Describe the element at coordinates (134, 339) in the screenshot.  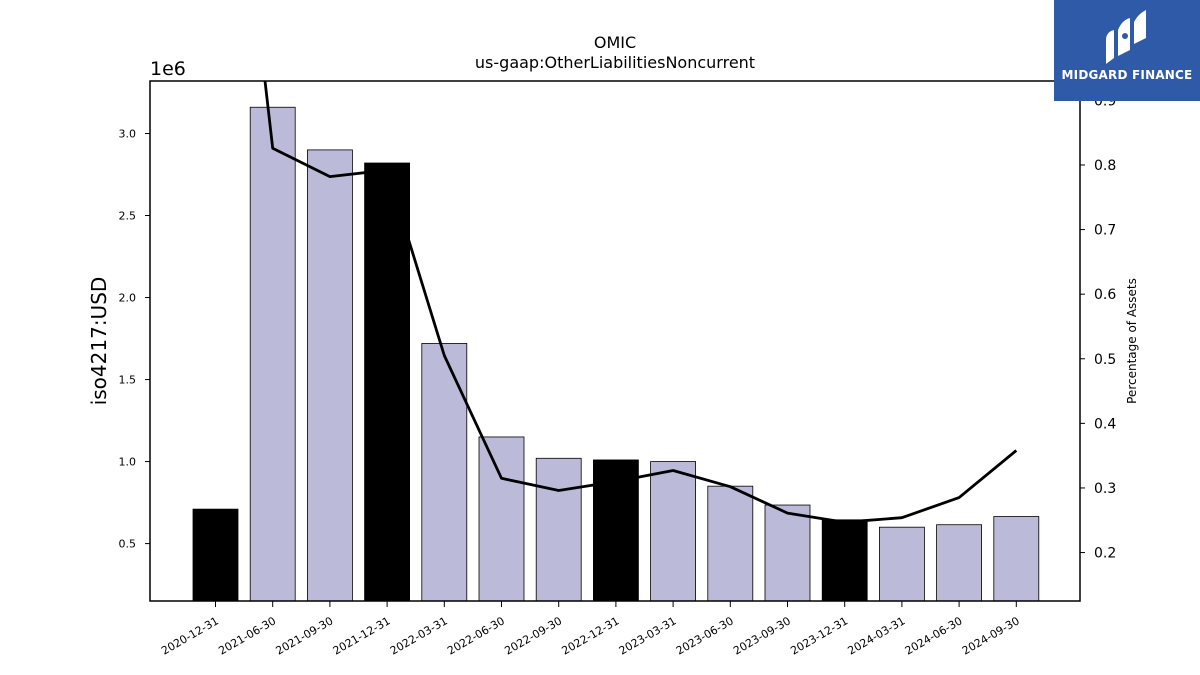
I see `y-axis-ticks: 0.5 1.0 1.5 2.0 2.5 3.0` at that location.